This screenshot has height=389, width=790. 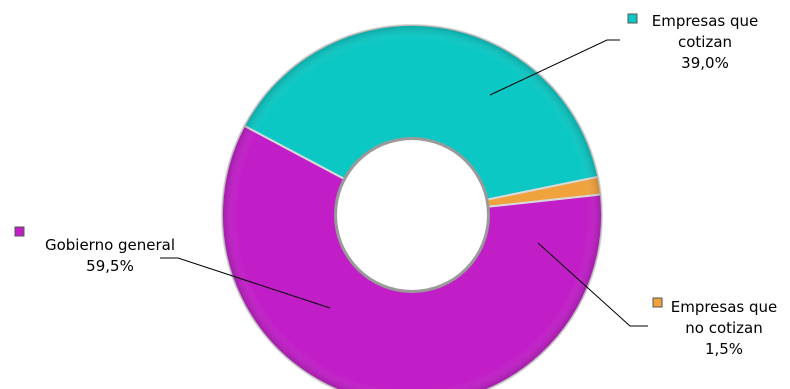 What do you see at coordinates (724, 349) in the screenshot?
I see `slice-value-2: 1,5%` at bounding box center [724, 349].